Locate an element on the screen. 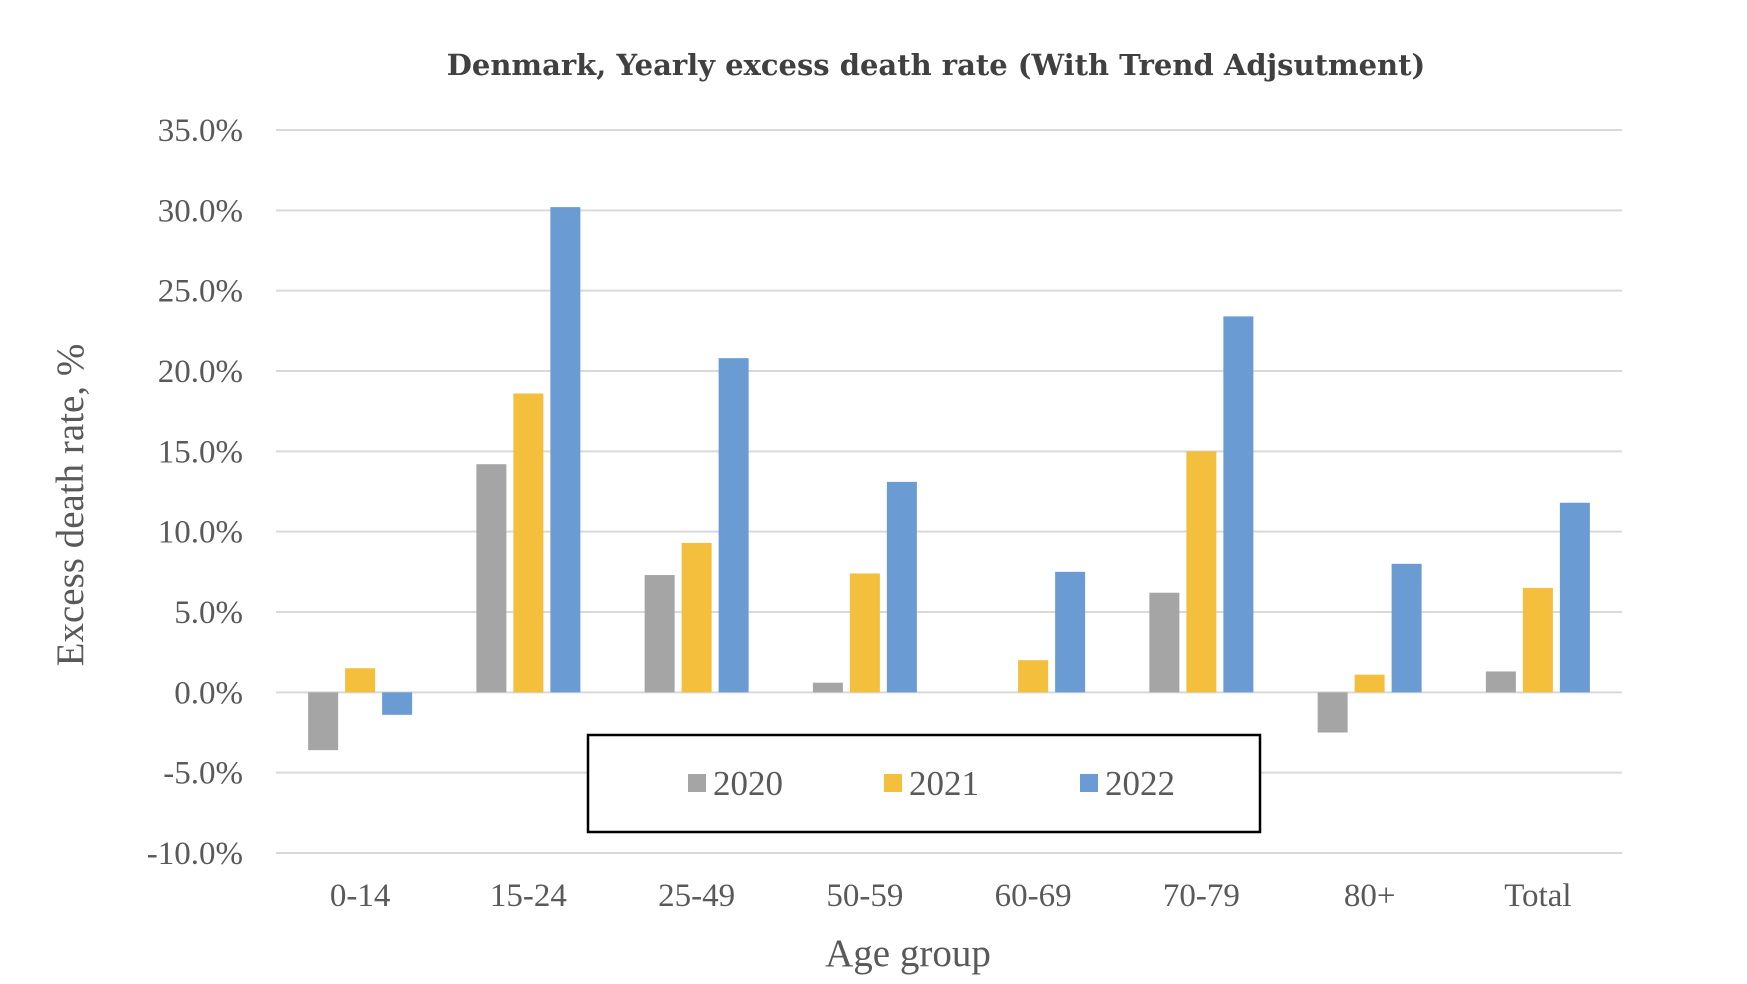  x-tick-label: 15-24 is located at coordinates (528, 896).